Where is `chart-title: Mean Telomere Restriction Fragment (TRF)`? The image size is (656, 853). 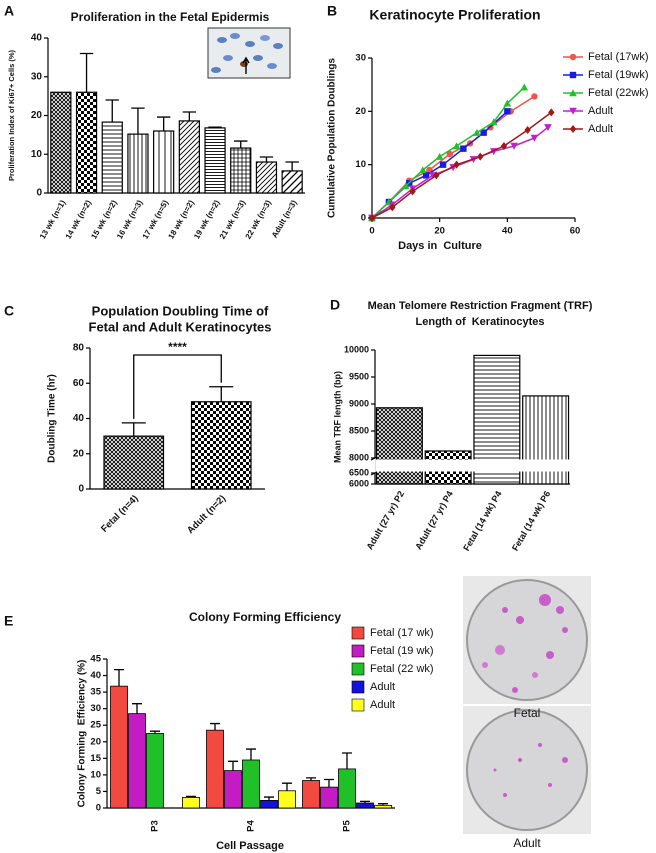
chart-title: Mean Telomere Restriction Fragment (TRF) is located at coordinates (480, 306).